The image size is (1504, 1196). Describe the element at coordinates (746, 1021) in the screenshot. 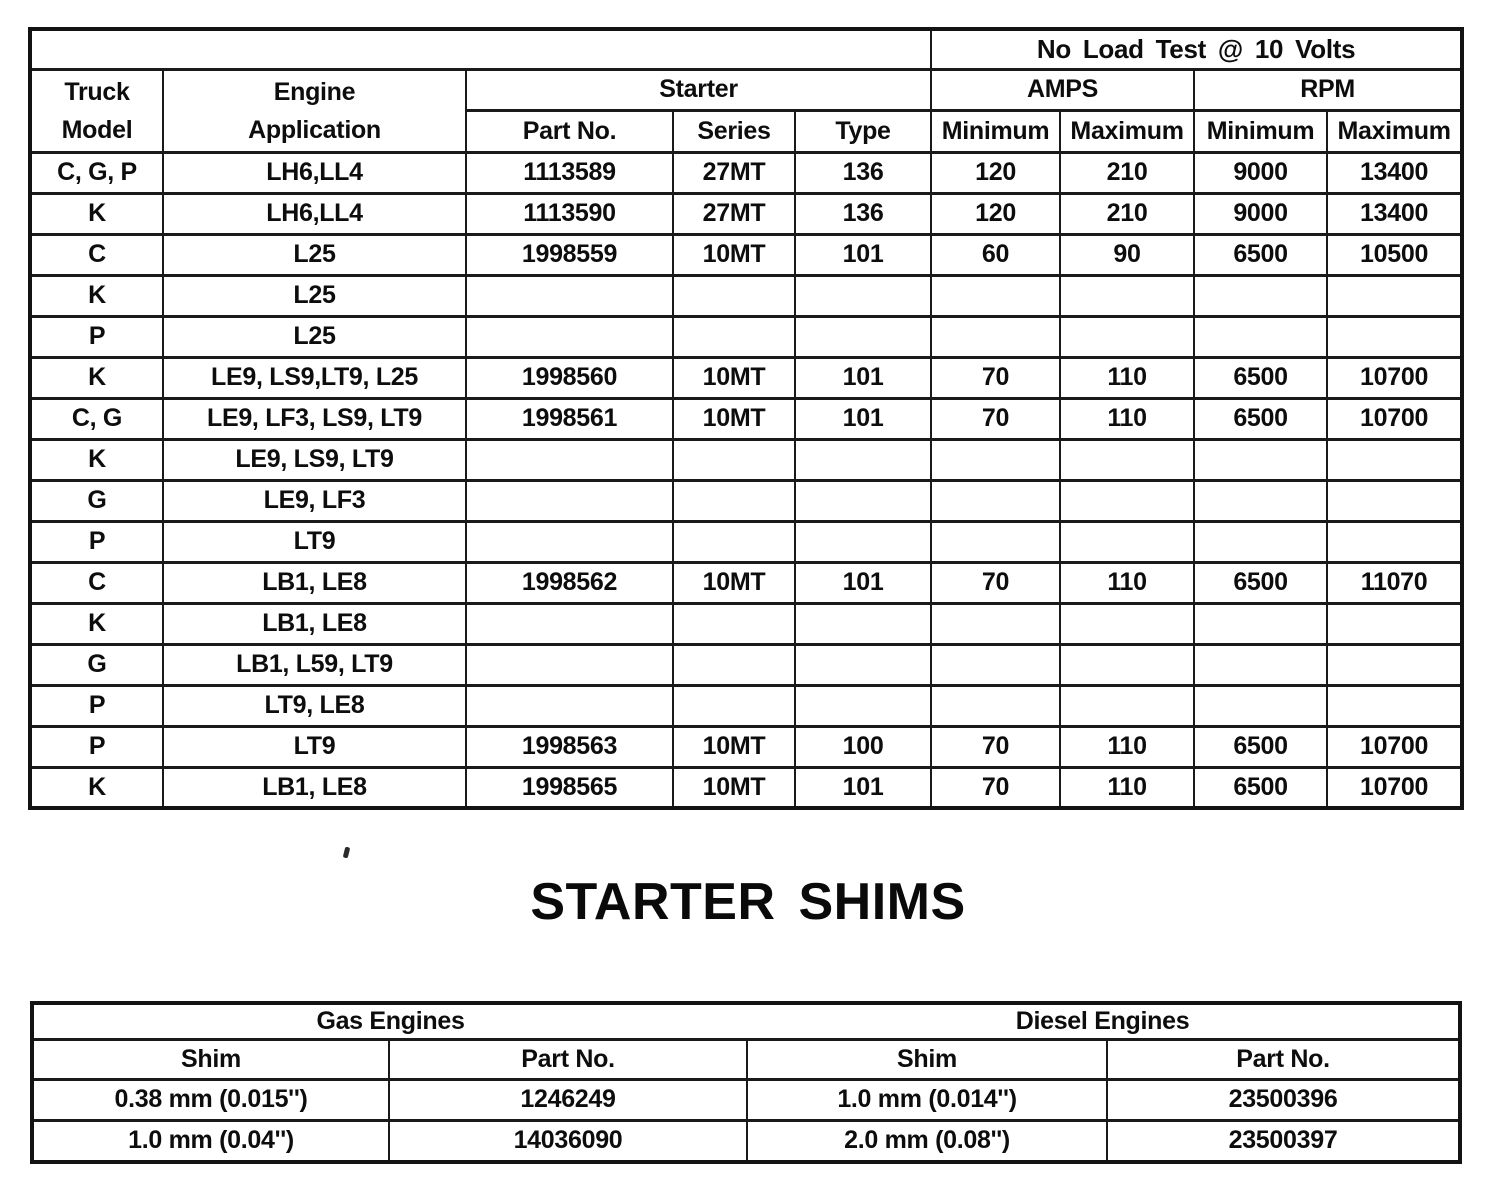

I see `table-row: Gas Engines Diesel Engines` at that location.